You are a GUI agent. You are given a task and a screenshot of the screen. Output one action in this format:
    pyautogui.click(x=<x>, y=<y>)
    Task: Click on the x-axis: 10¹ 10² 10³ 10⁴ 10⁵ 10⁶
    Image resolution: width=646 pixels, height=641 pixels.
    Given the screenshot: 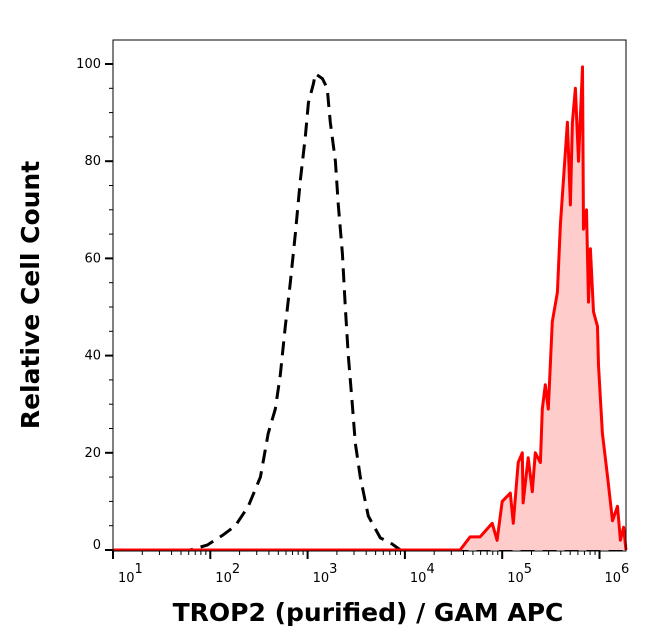 What is the action you would take?
    pyautogui.click(x=371, y=568)
    